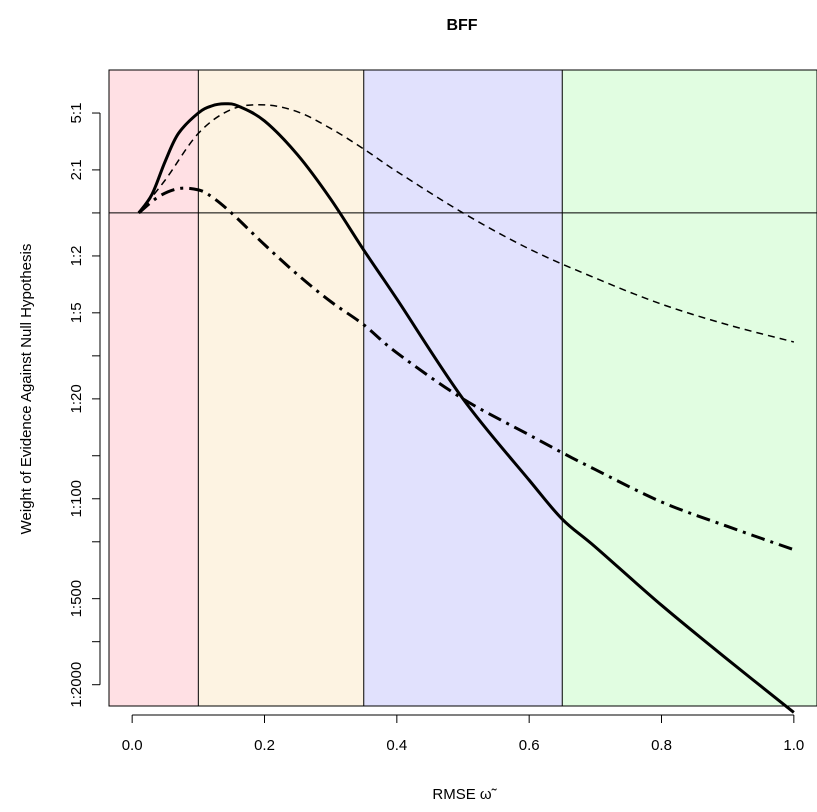  Describe the element at coordinates (461, 25) in the screenshot. I see `chart-title: BFF` at that location.